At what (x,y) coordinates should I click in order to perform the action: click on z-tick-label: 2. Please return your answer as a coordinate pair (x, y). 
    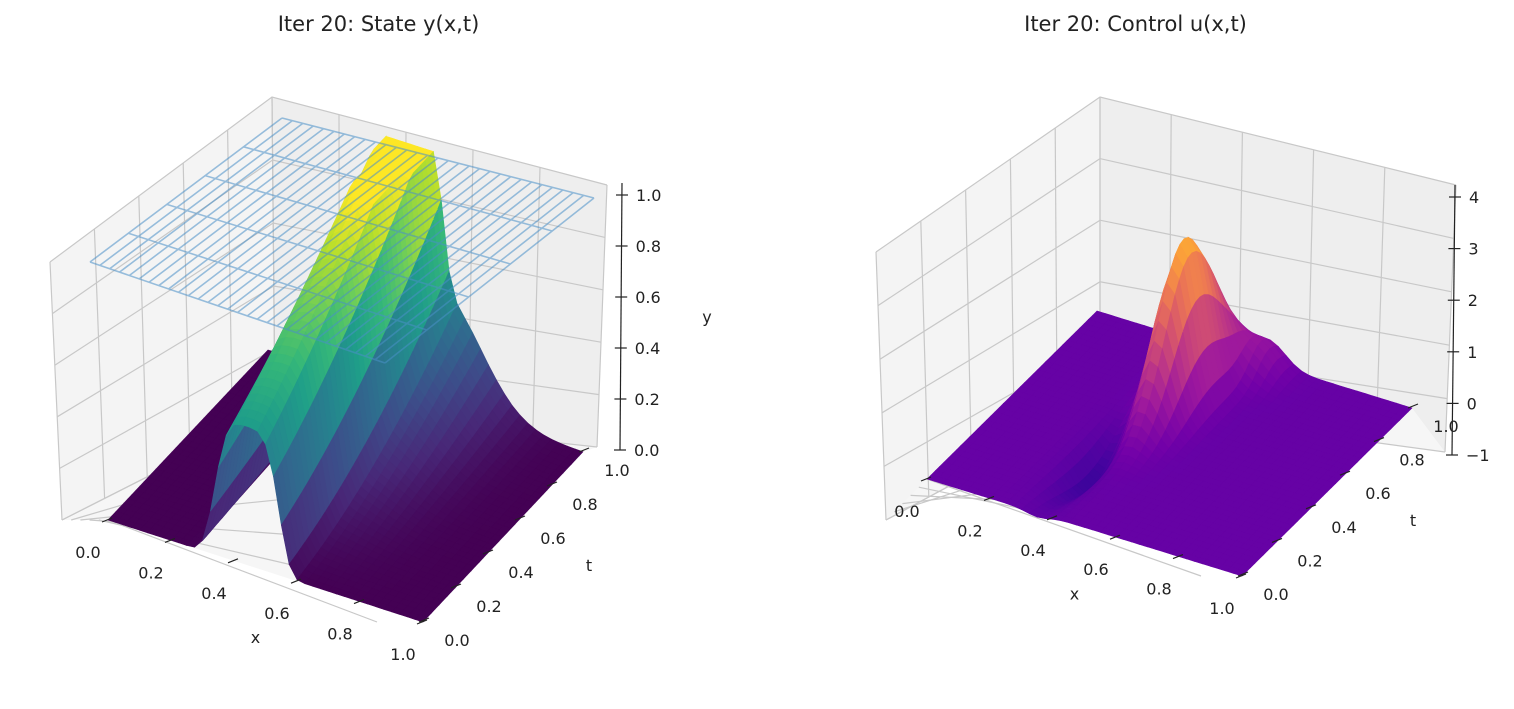
    Looking at the image, I should click on (1473, 300).